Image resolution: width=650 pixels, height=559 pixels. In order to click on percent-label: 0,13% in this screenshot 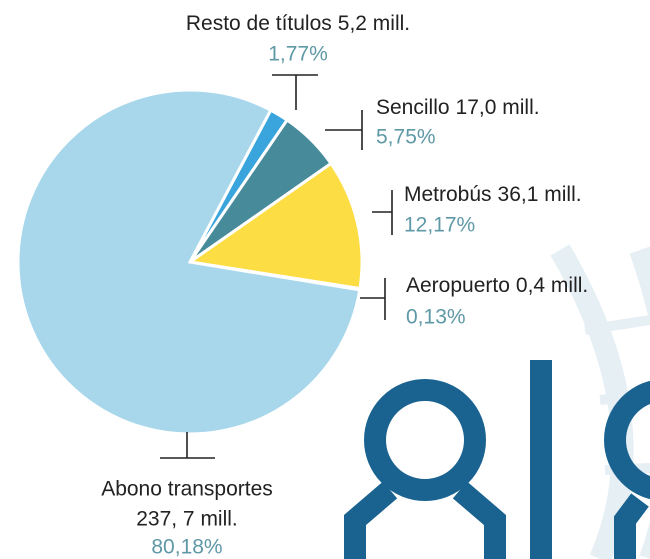, I will do `click(436, 317)`.